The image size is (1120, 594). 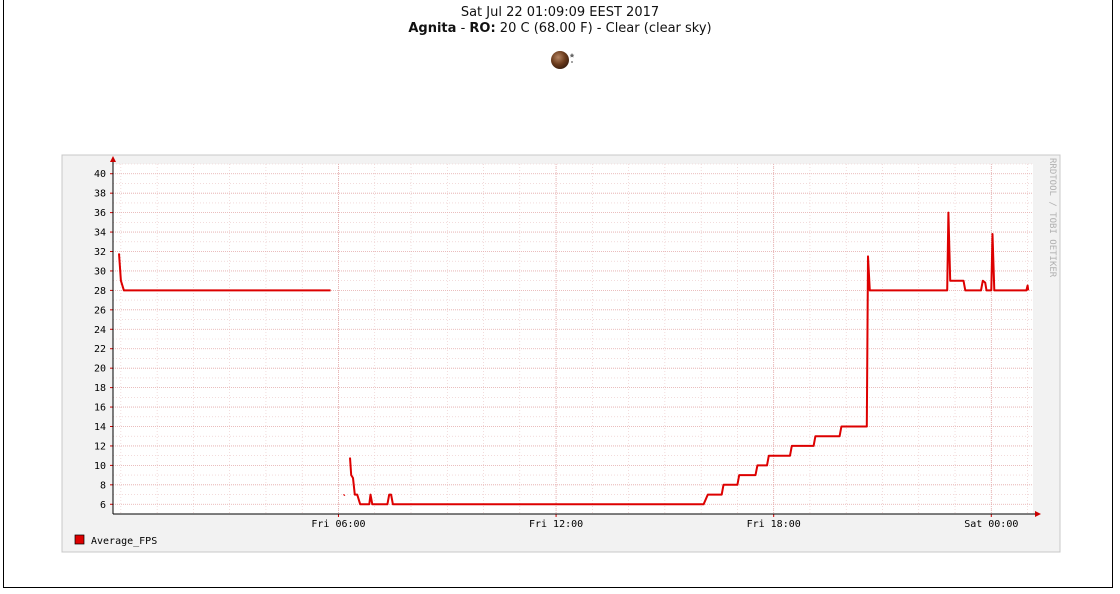 What do you see at coordinates (100, 369) in the screenshot?
I see `y-tick-label: 20` at bounding box center [100, 369].